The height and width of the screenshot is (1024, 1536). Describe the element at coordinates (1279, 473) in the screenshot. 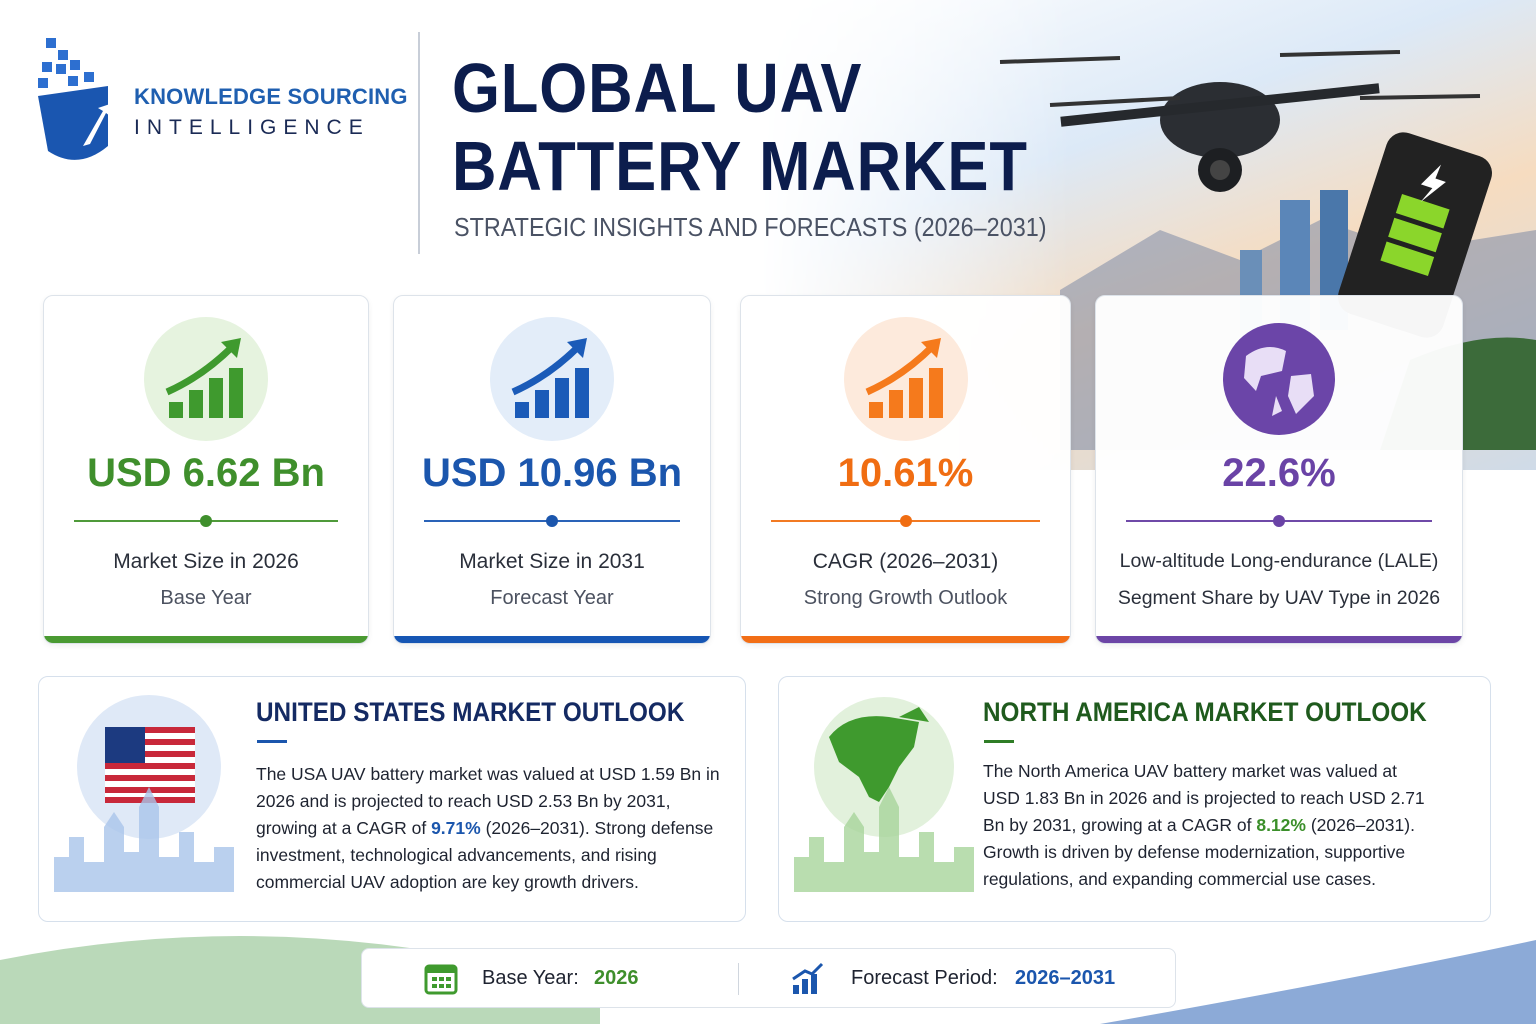

I see `stat-value: 22.6%` at that location.